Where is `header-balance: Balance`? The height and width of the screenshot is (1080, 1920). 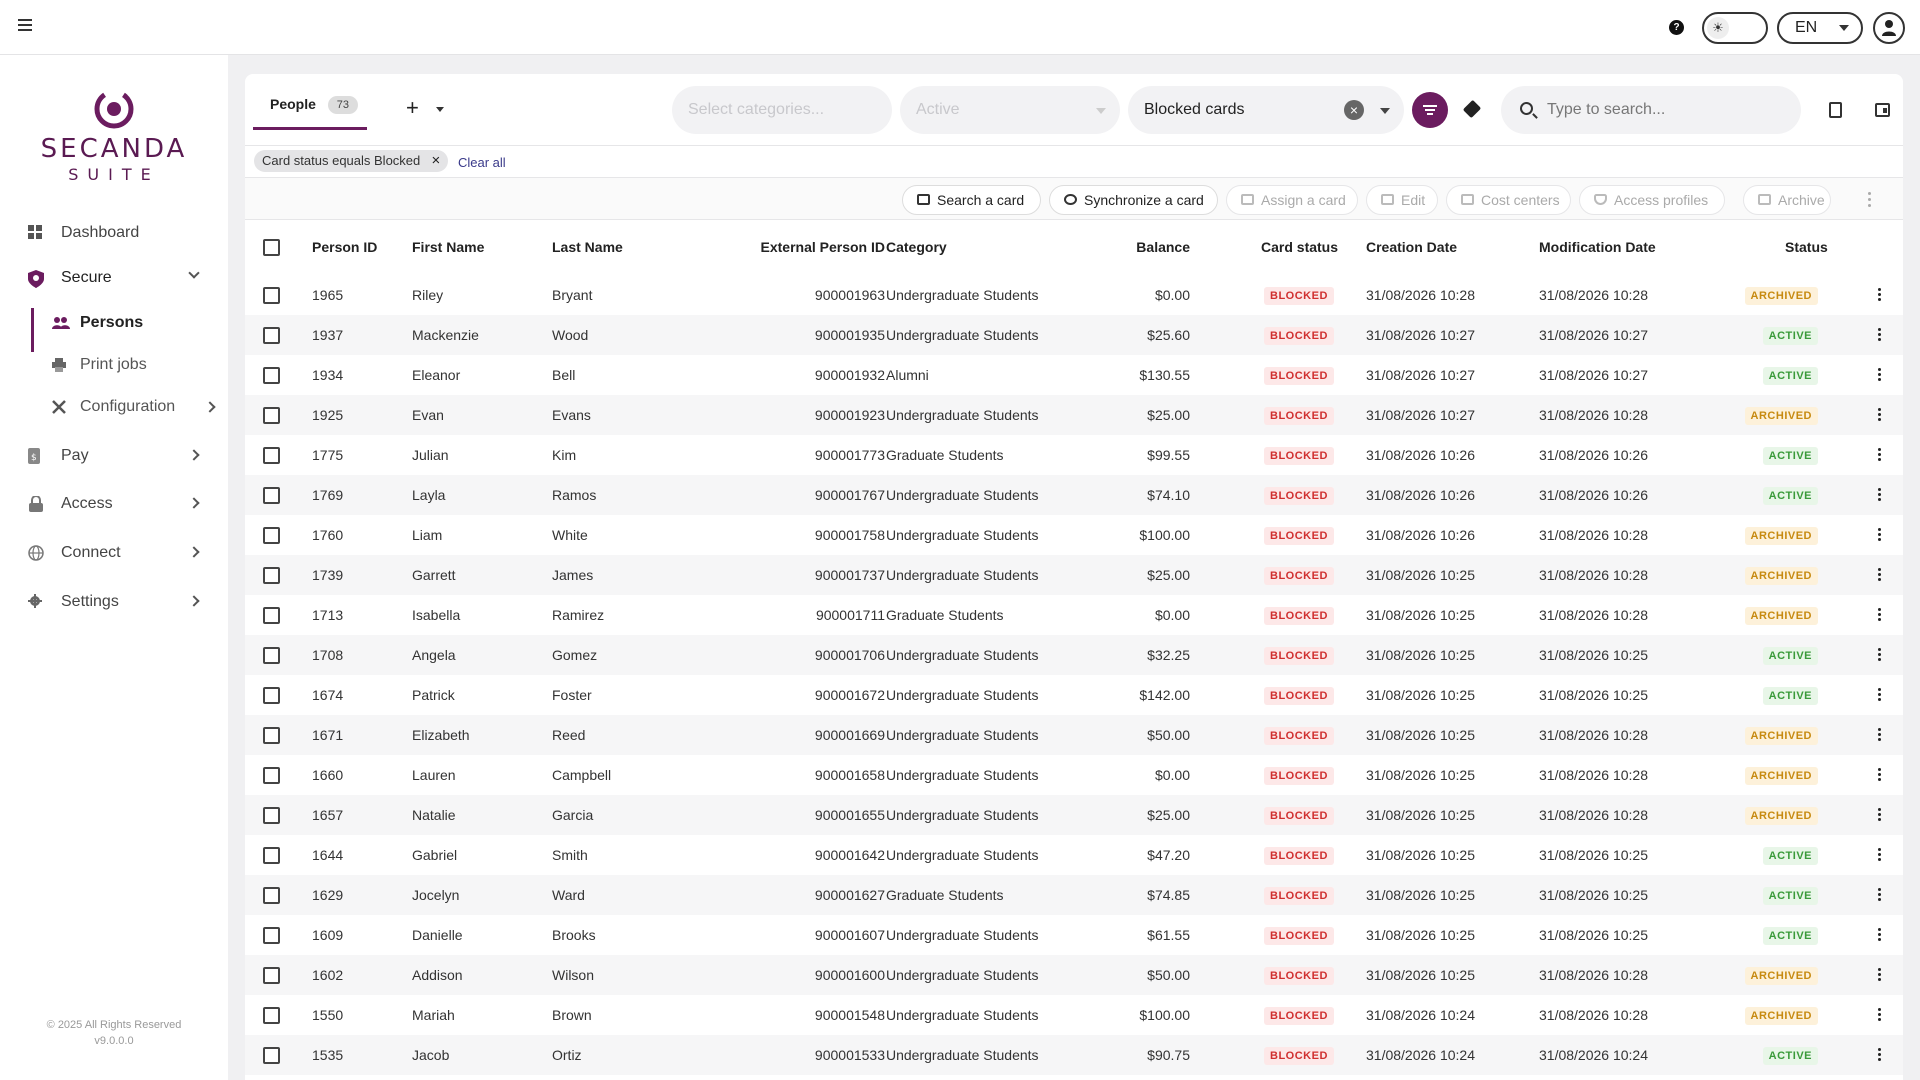
header-balance: Balance is located at coordinates (1163, 247).